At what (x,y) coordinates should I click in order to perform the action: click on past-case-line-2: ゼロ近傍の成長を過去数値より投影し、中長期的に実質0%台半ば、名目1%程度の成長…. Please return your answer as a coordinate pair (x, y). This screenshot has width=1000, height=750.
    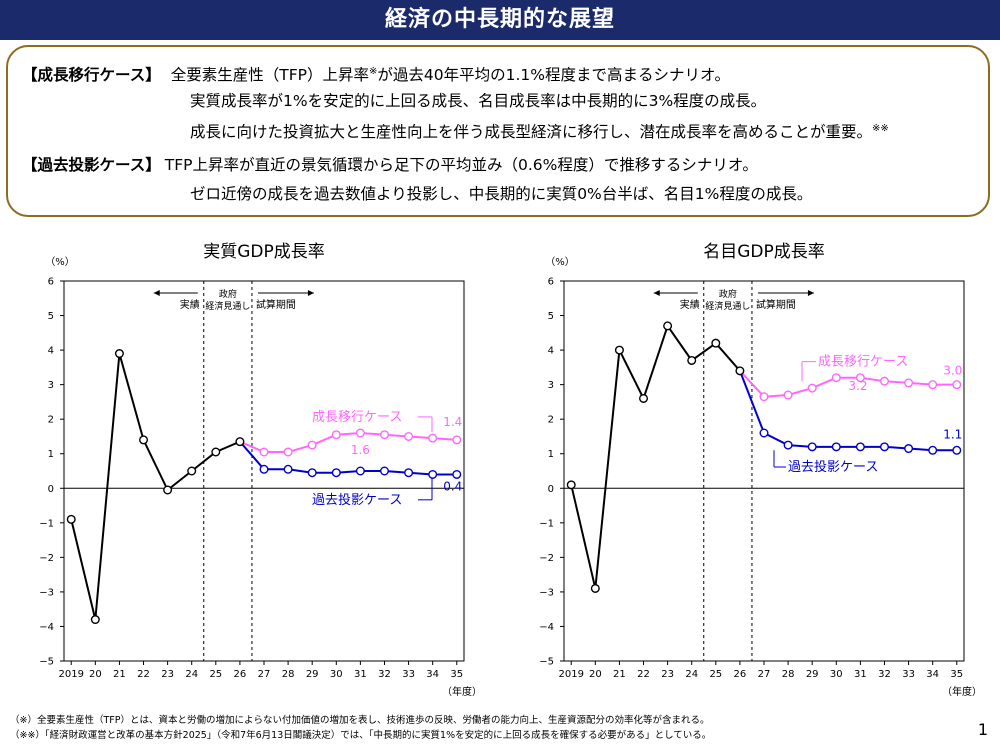
    Looking at the image, I should click on (501, 194).